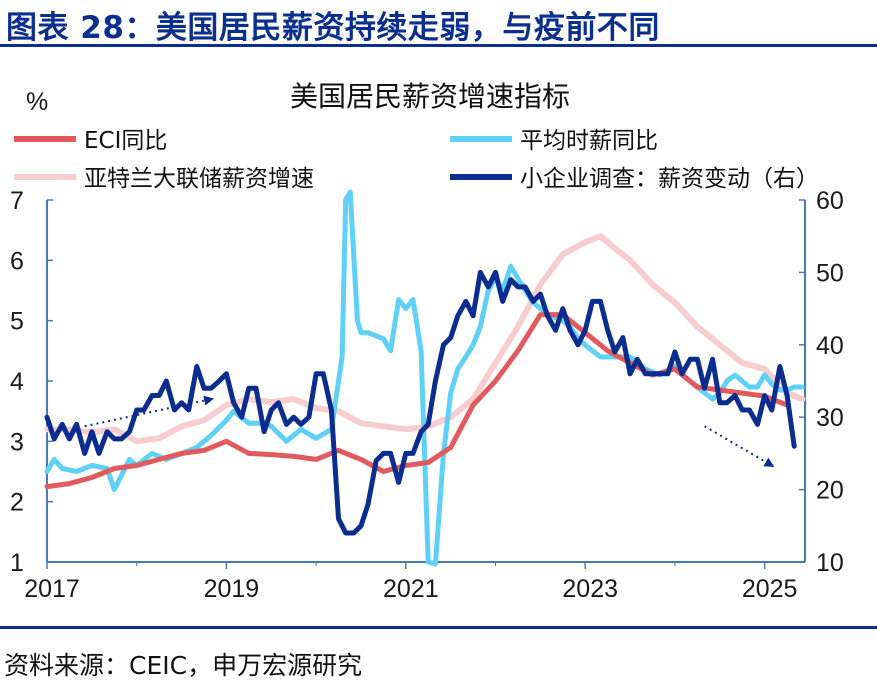 This screenshot has width=877, height=684. What do you see at coordinates (830, 418) in the screenshot?
I see `right-tick-label: 30` at bounding box center [830, 418].